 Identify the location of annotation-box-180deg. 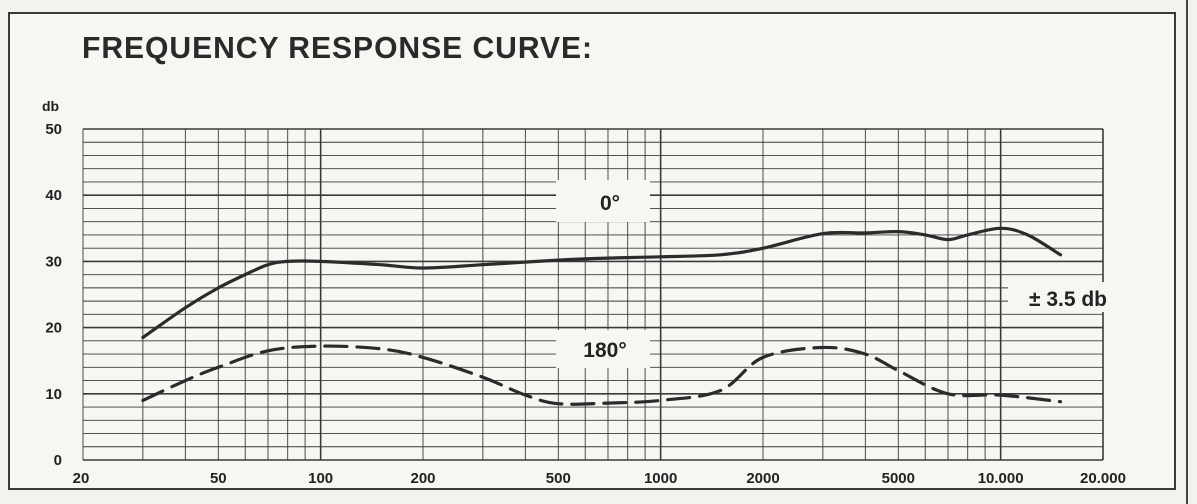
(603, 349).